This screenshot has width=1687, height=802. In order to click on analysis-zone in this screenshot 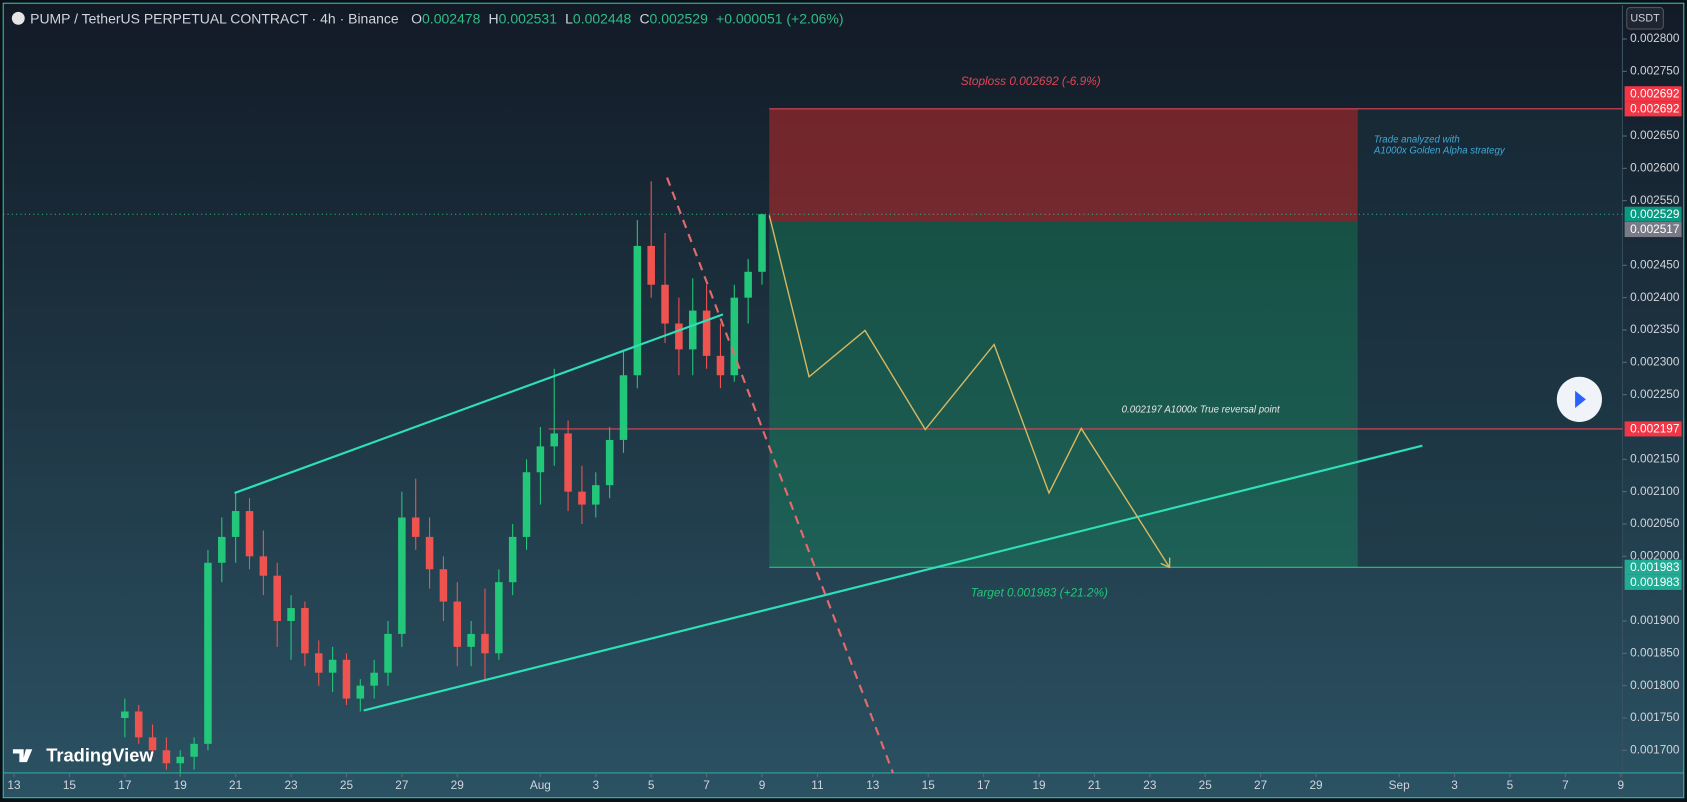, I will do `click(1490, 338)`.